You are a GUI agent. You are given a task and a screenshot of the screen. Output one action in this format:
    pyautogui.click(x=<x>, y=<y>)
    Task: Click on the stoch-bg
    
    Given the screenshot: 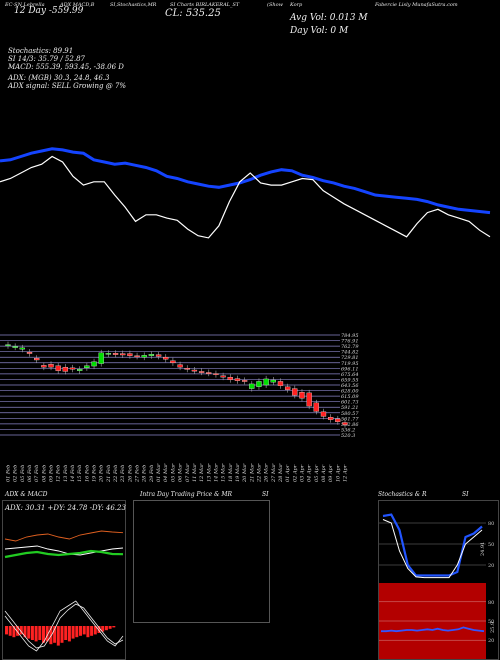 What is the action you would take?
    pyautogui.click(x=438, y=541)
    